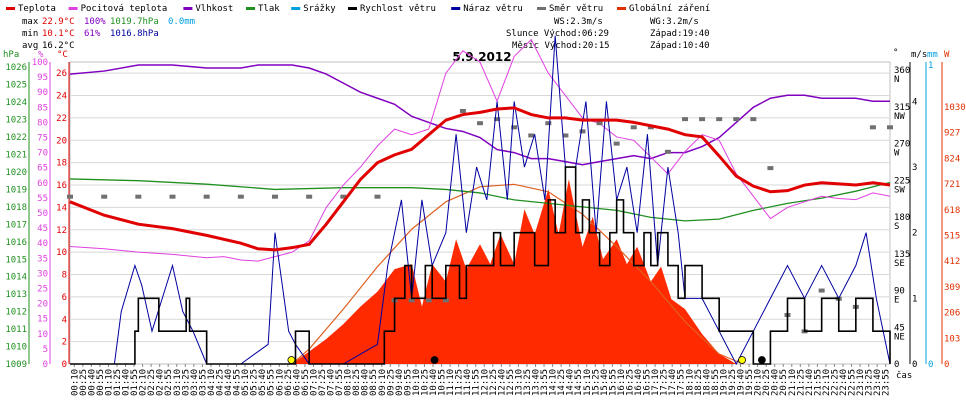 The width and height of the screenshot is (966, 400). I want to click on time-tick-label: 20:40, so click(776, 382).